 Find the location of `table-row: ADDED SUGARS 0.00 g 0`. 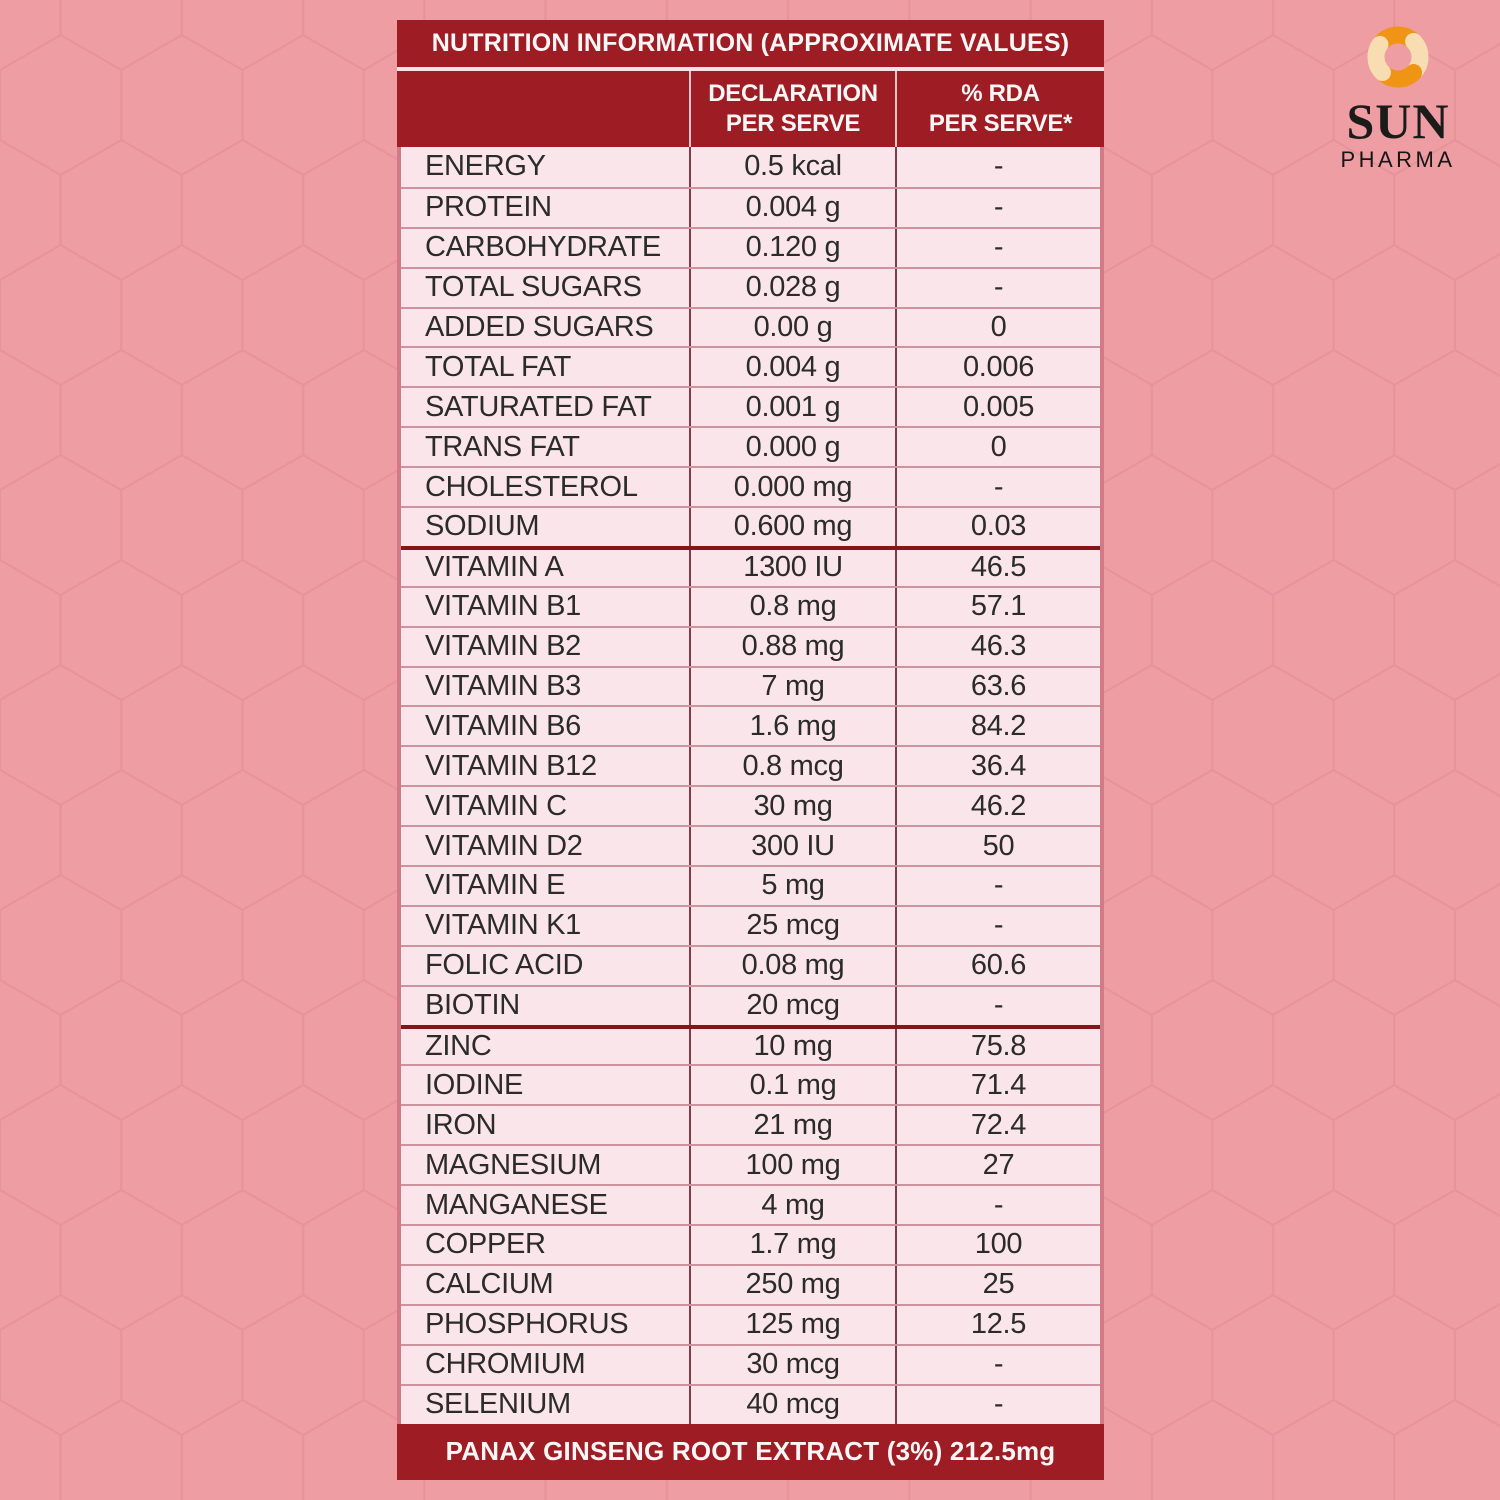

table-row: ADDED SUGARS 0.00 g 0 is located at coordinates (750, 326).